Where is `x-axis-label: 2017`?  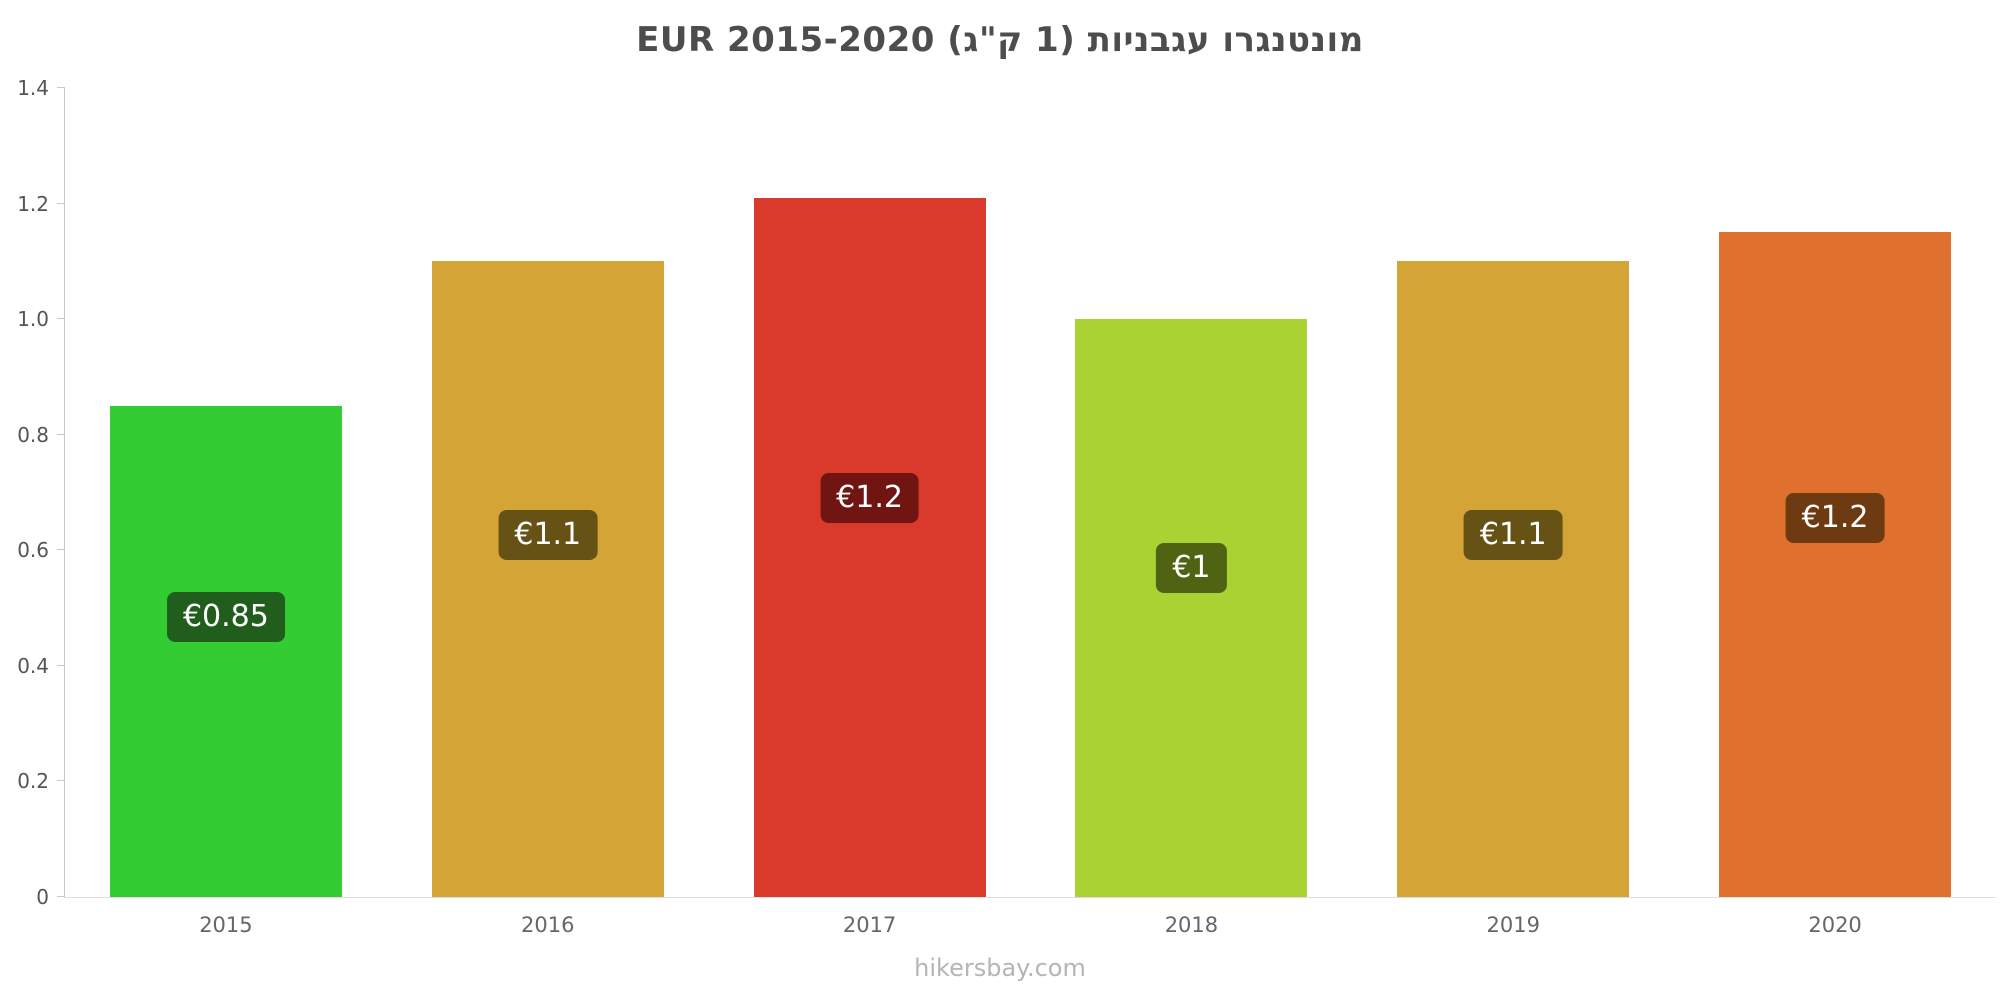 x-axis-label: 2017 is located at coordinates (869, 925).